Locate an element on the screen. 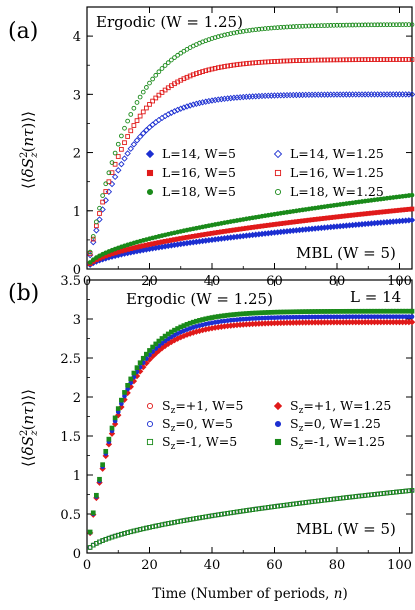  y-axis-label-b: ⟨⟨δS2z(nτ)⟩⟩ is located at coordinates (29, 428).